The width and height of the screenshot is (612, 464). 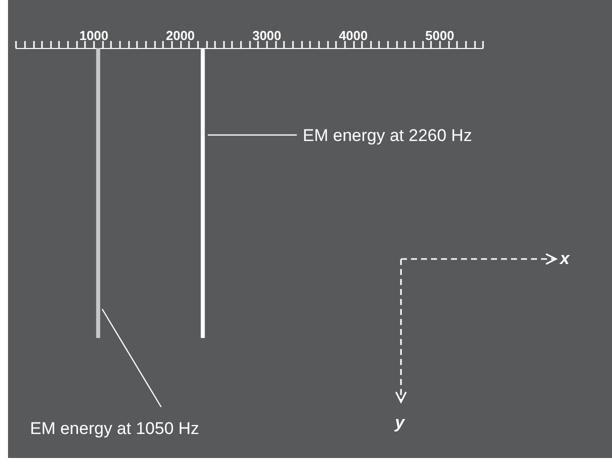 I want to click on x-tick-label: 5000, so click(x=439, y=35).